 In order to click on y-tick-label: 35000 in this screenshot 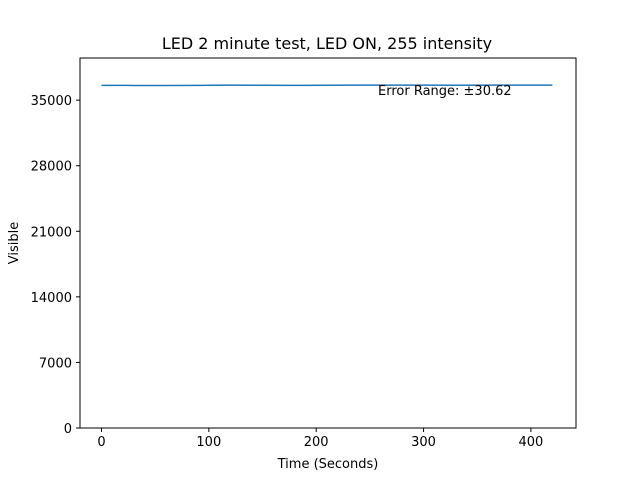, I will do `click(51, 101)`.